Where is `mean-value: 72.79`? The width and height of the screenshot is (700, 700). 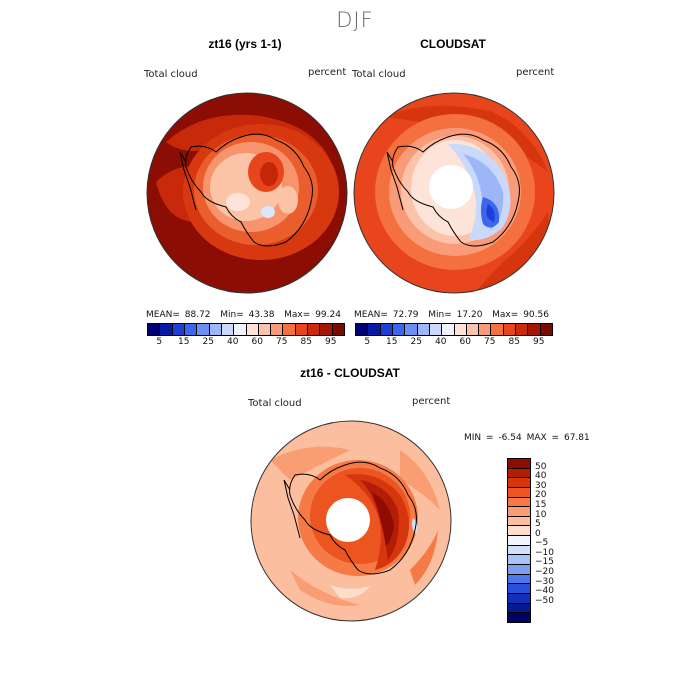
mean-value: 72.79 is located at coordinates (405, 315).